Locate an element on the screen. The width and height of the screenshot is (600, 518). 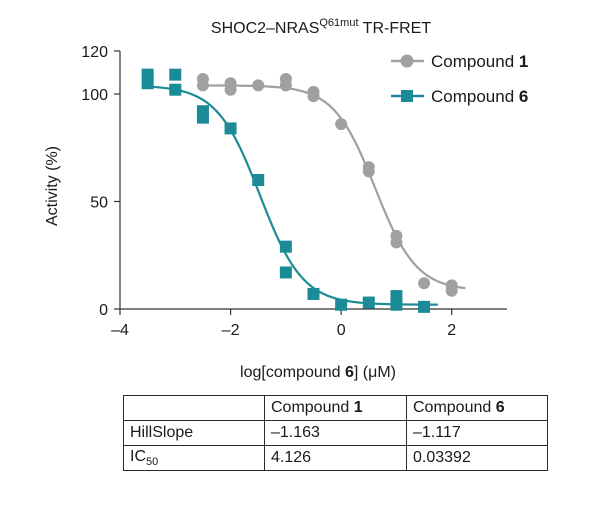
table-header-bold-1: 1 is located at coordinates (358, 407).